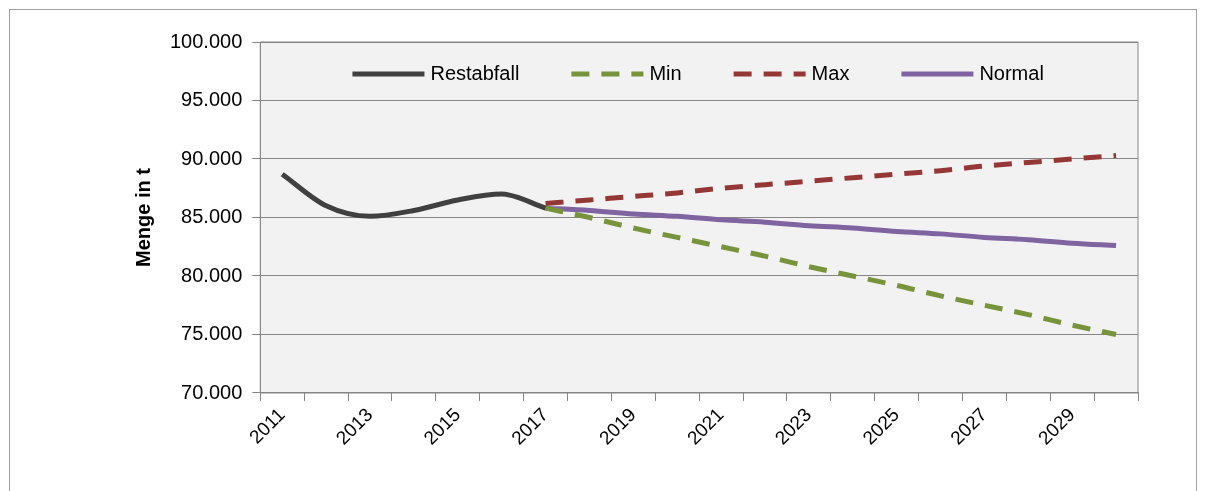  What do you see at coordinates (1011, 72) in the screenshot?
I see `legend-label: Normal` at bounding box center [1011, 72].